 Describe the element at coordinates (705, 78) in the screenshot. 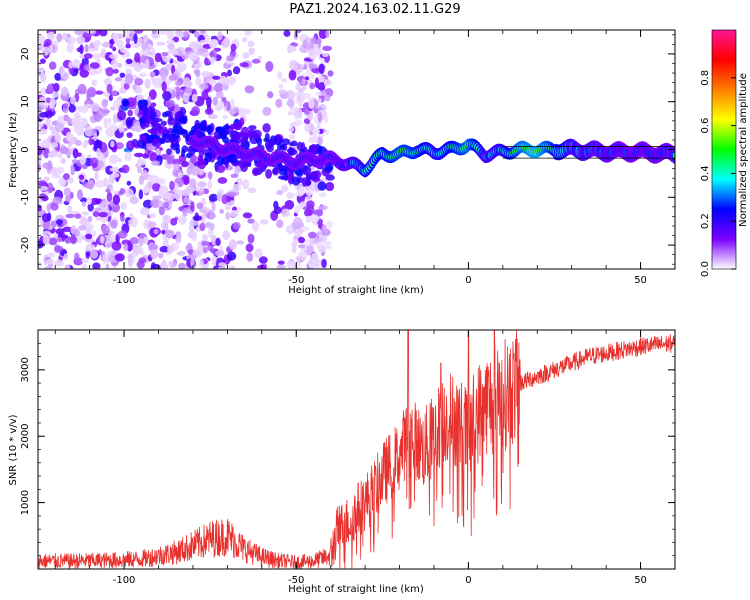

I see `colorbar-tick-label: 0.8` at that location.